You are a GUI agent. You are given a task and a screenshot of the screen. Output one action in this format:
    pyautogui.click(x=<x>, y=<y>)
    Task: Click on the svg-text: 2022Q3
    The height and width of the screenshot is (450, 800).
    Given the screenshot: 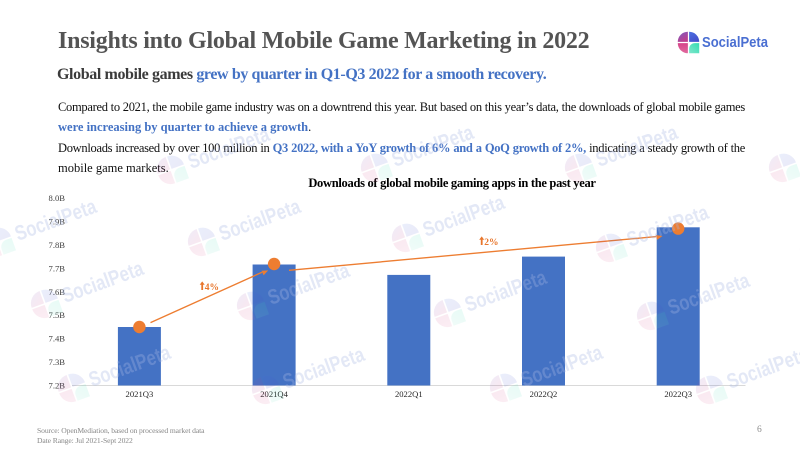 What is the action you would take?
    pyautogui.click(x=678, y=394)
    